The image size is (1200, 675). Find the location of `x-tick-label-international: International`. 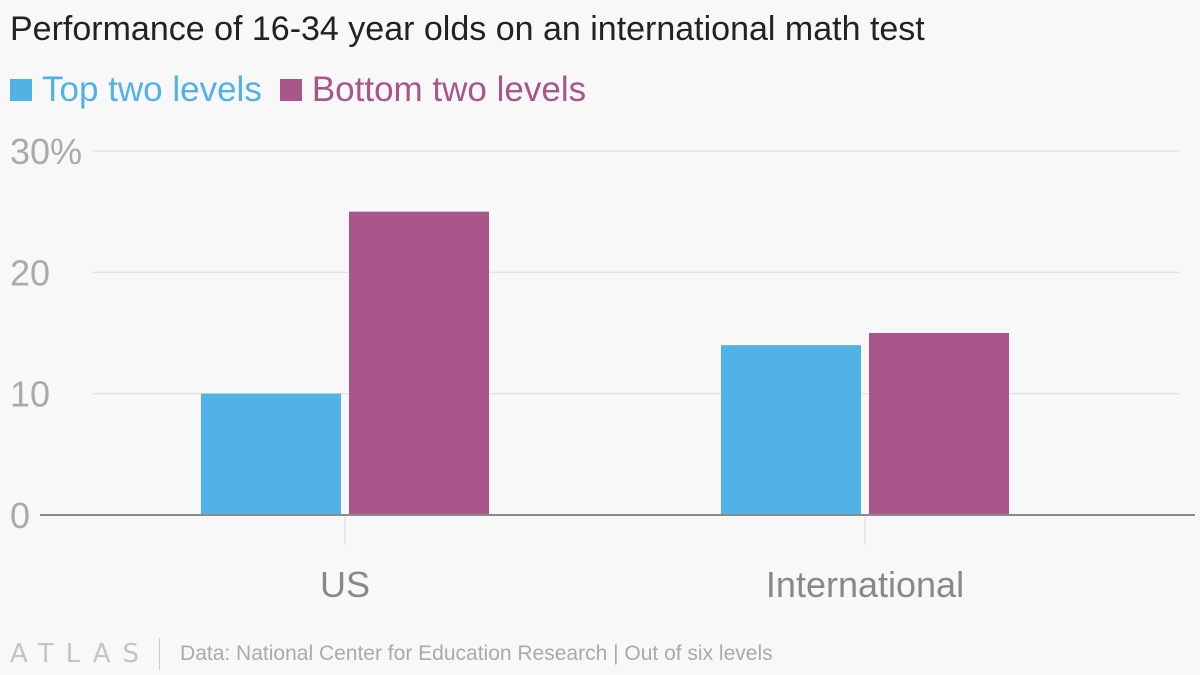

x-tick-label-international: International is located at coordinates (865, 584).